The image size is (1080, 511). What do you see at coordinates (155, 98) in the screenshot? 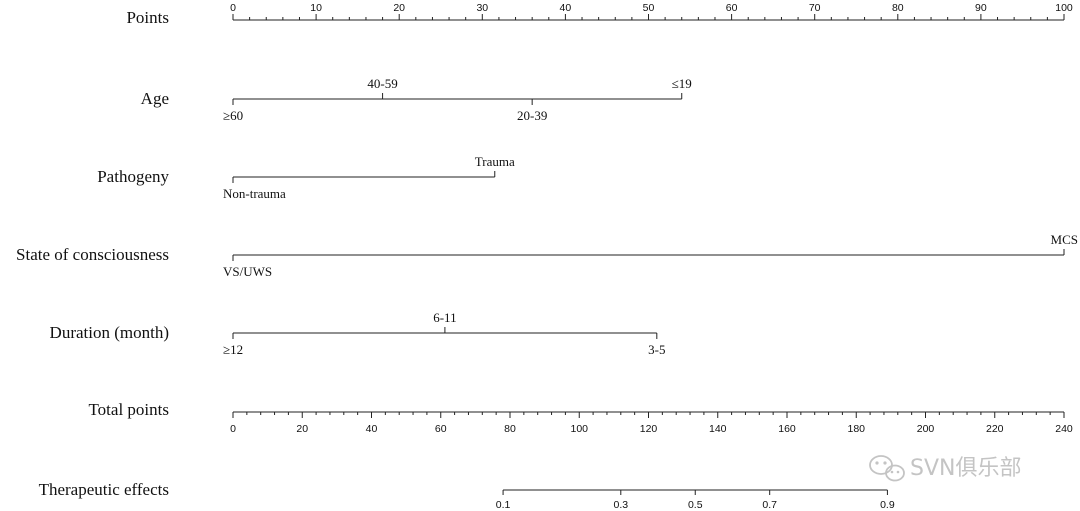
I see `row-label: Age` at bounding box center [155, 98].